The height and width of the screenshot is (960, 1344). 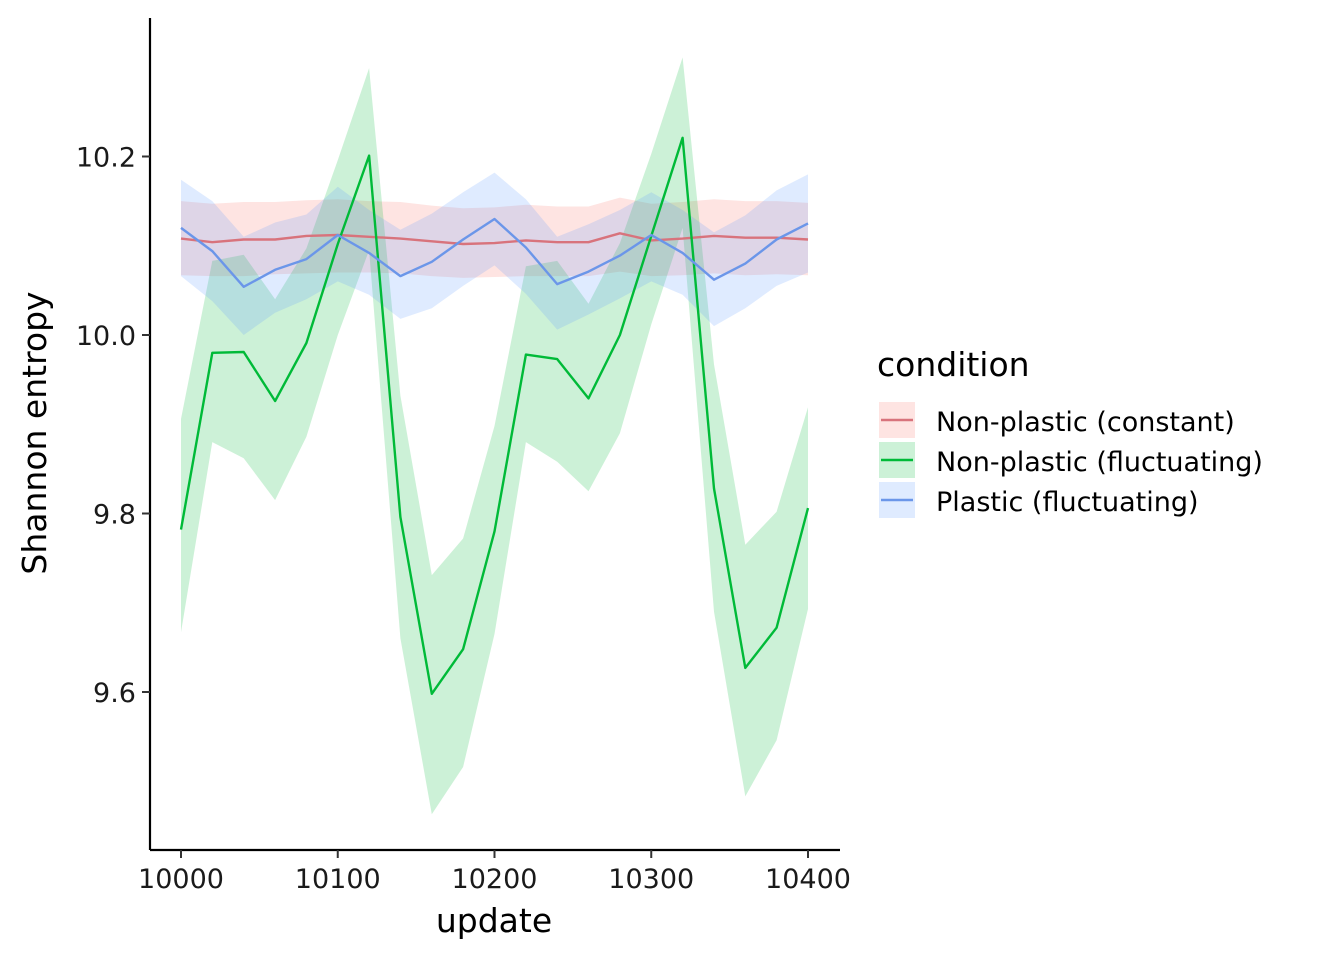 What do you see at coordinates (106, 158) in the screenshot?
I see `y-tick-label-3: 10.2` at bounding box center [106, 158].